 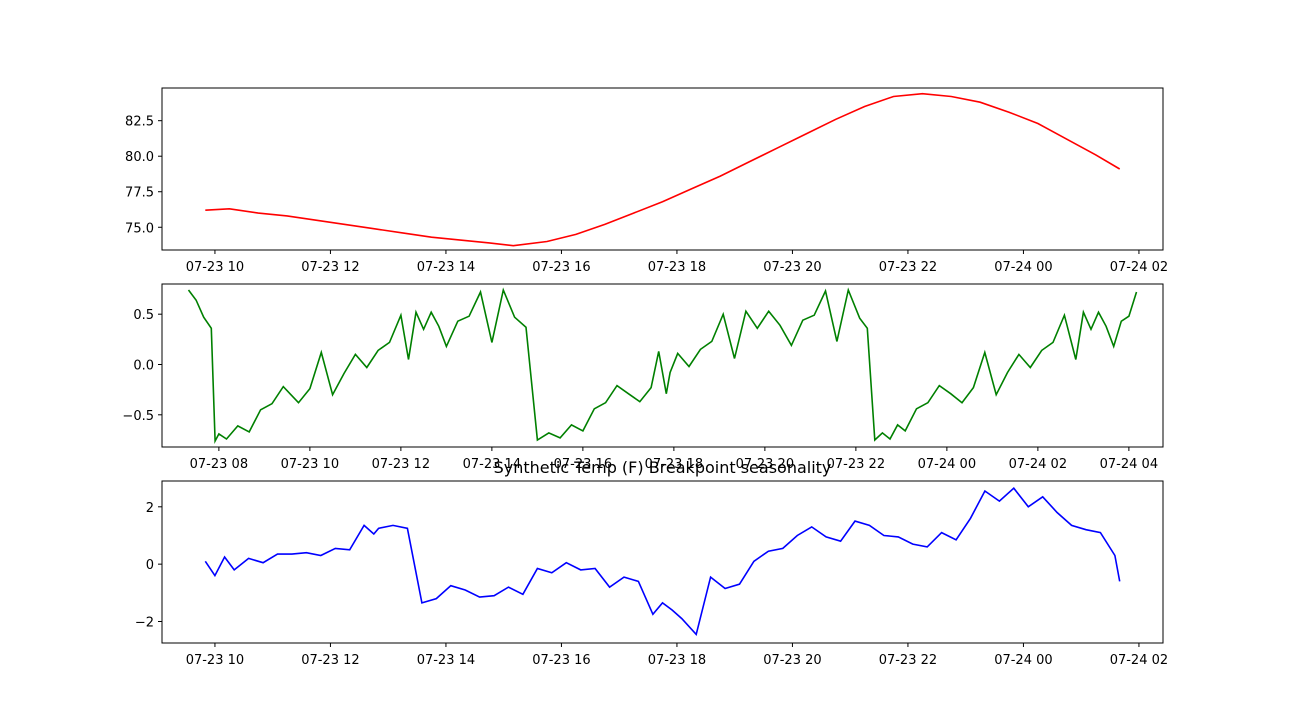 I want to click on y-tick-label: −0.5, so click(x=138, y=416).